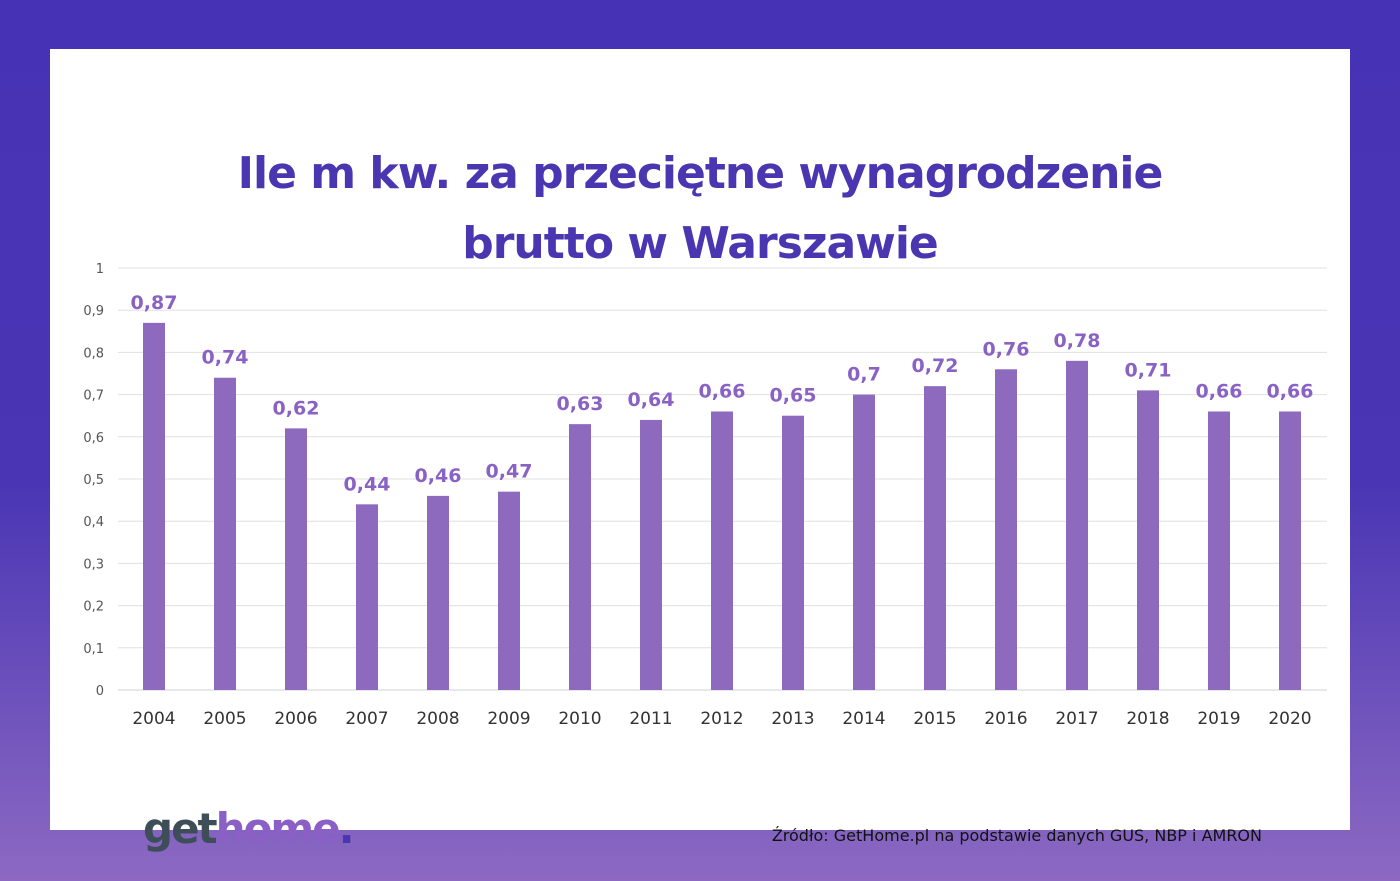 The height and width of the screenshot is (881, 1400). I want to click on x-tick-label: 2006, so click(295, 719).